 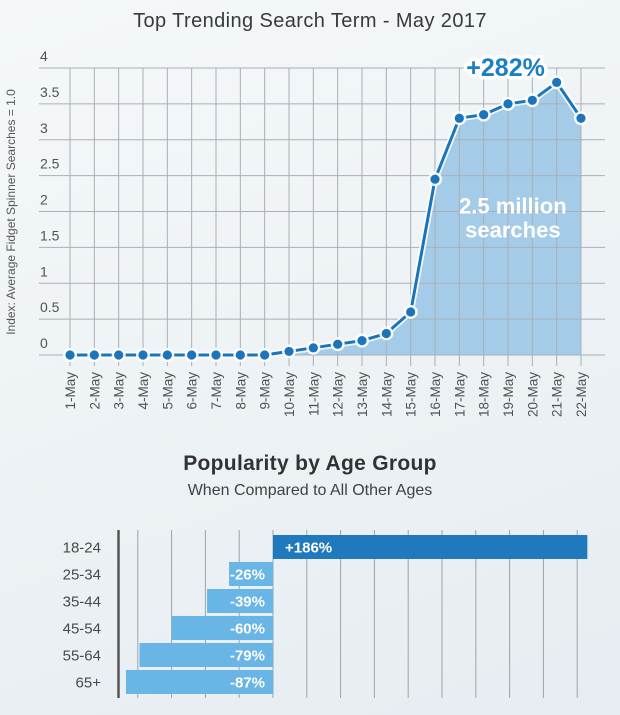 What do you see at coordinates (50, 92) in the screenshot?
I see `y-tick-label: 3.5` at bounding box center [50, 92].